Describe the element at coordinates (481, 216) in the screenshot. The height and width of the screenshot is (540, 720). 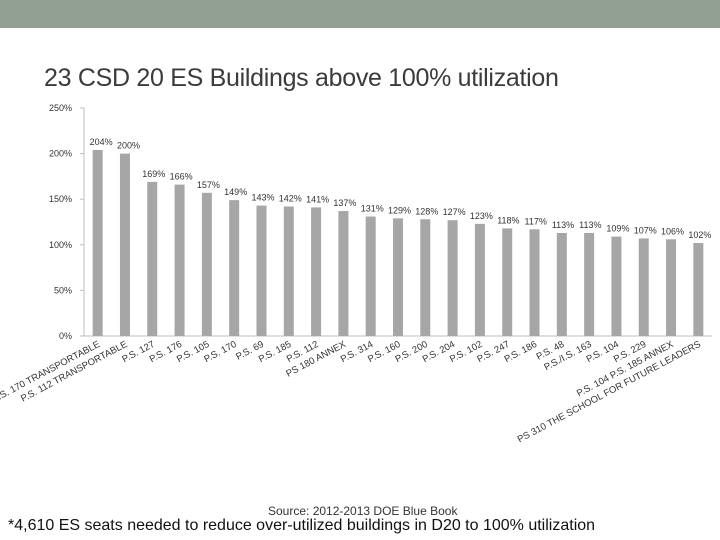
I see `data-label: 123%` at that location.